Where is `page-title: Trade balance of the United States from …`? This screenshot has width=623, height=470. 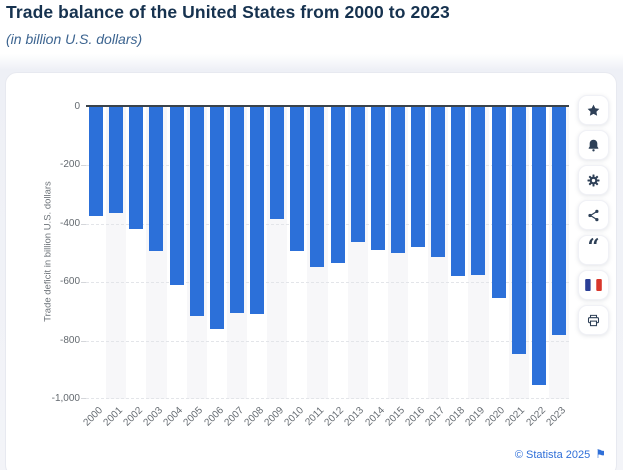 page-title: Trade balance of the United States from … is located at coordinates (228, 12).